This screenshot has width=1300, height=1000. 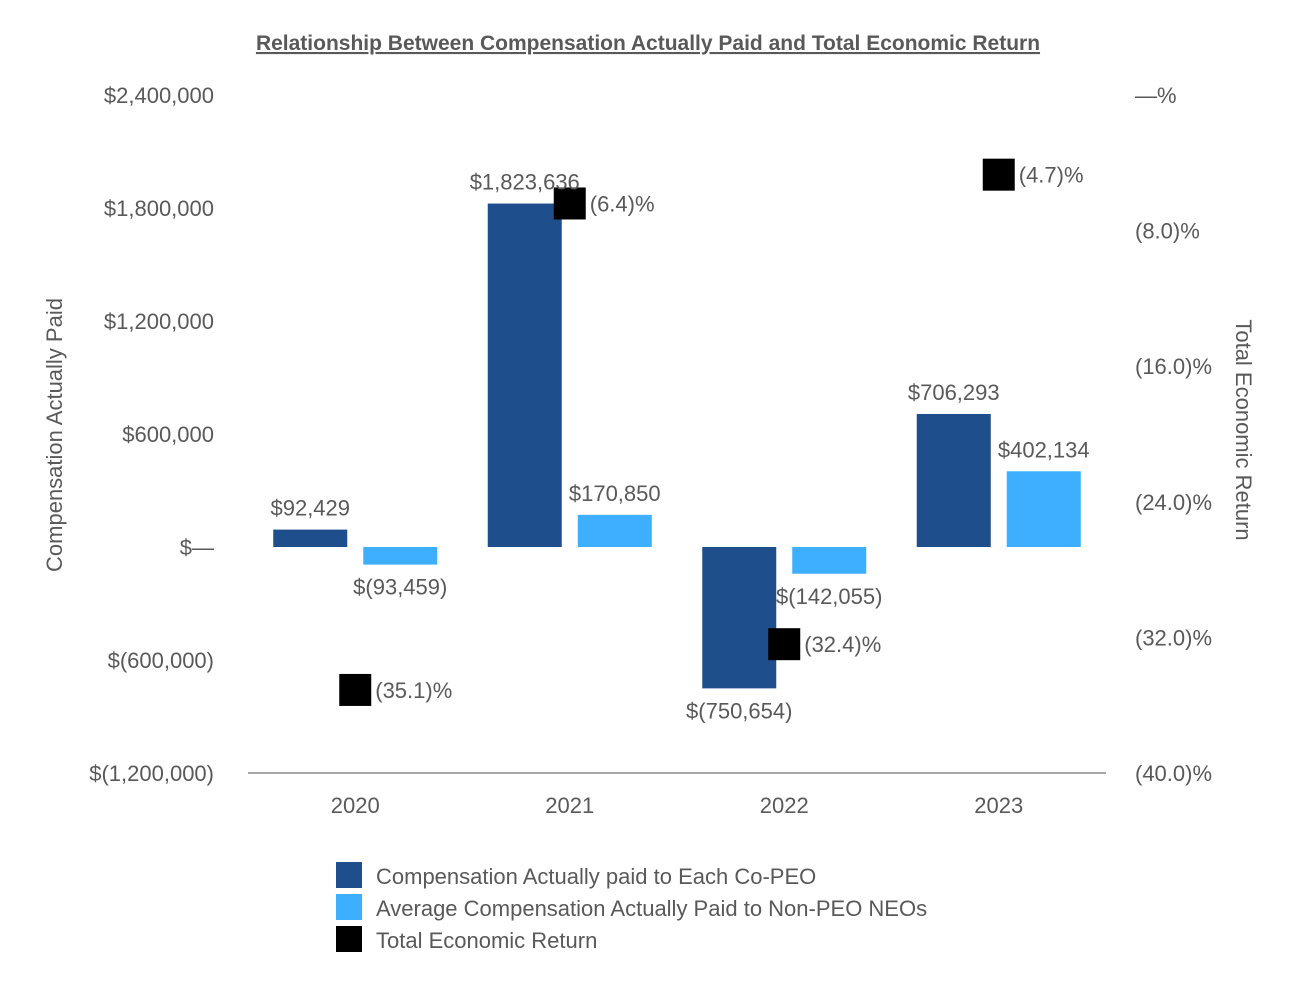 I want to click on bar-data-label: $92,429, so click(x=310, y=508).